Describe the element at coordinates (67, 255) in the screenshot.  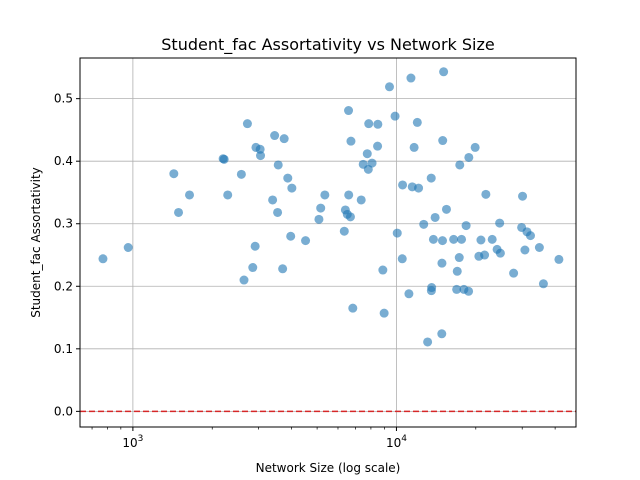
I see `y-axis-ticks: 0.0 0.1 0.2 0.3 0.4 0.5` at that location.